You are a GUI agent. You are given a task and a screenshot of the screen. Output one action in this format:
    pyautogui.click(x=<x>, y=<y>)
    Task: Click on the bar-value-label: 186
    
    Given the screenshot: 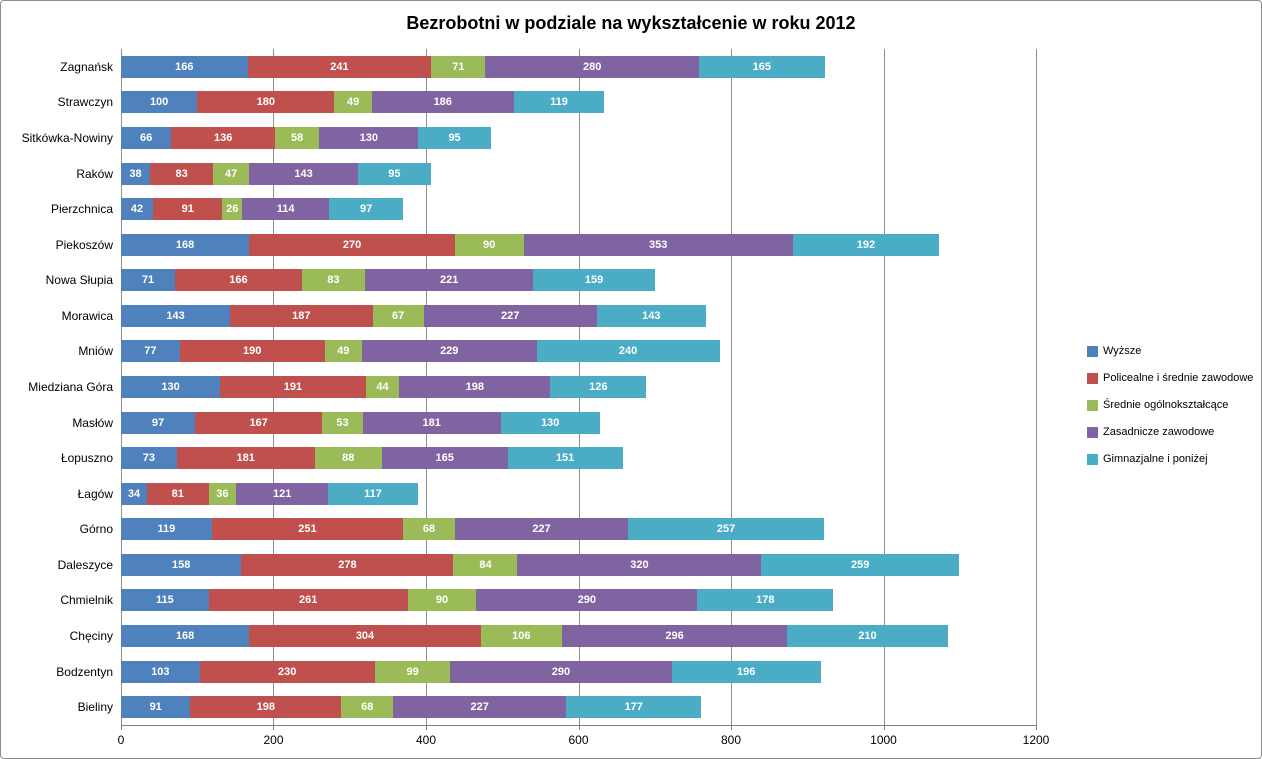 What is the action you would take?
    pyautogui.click(x=442, y=102)
    